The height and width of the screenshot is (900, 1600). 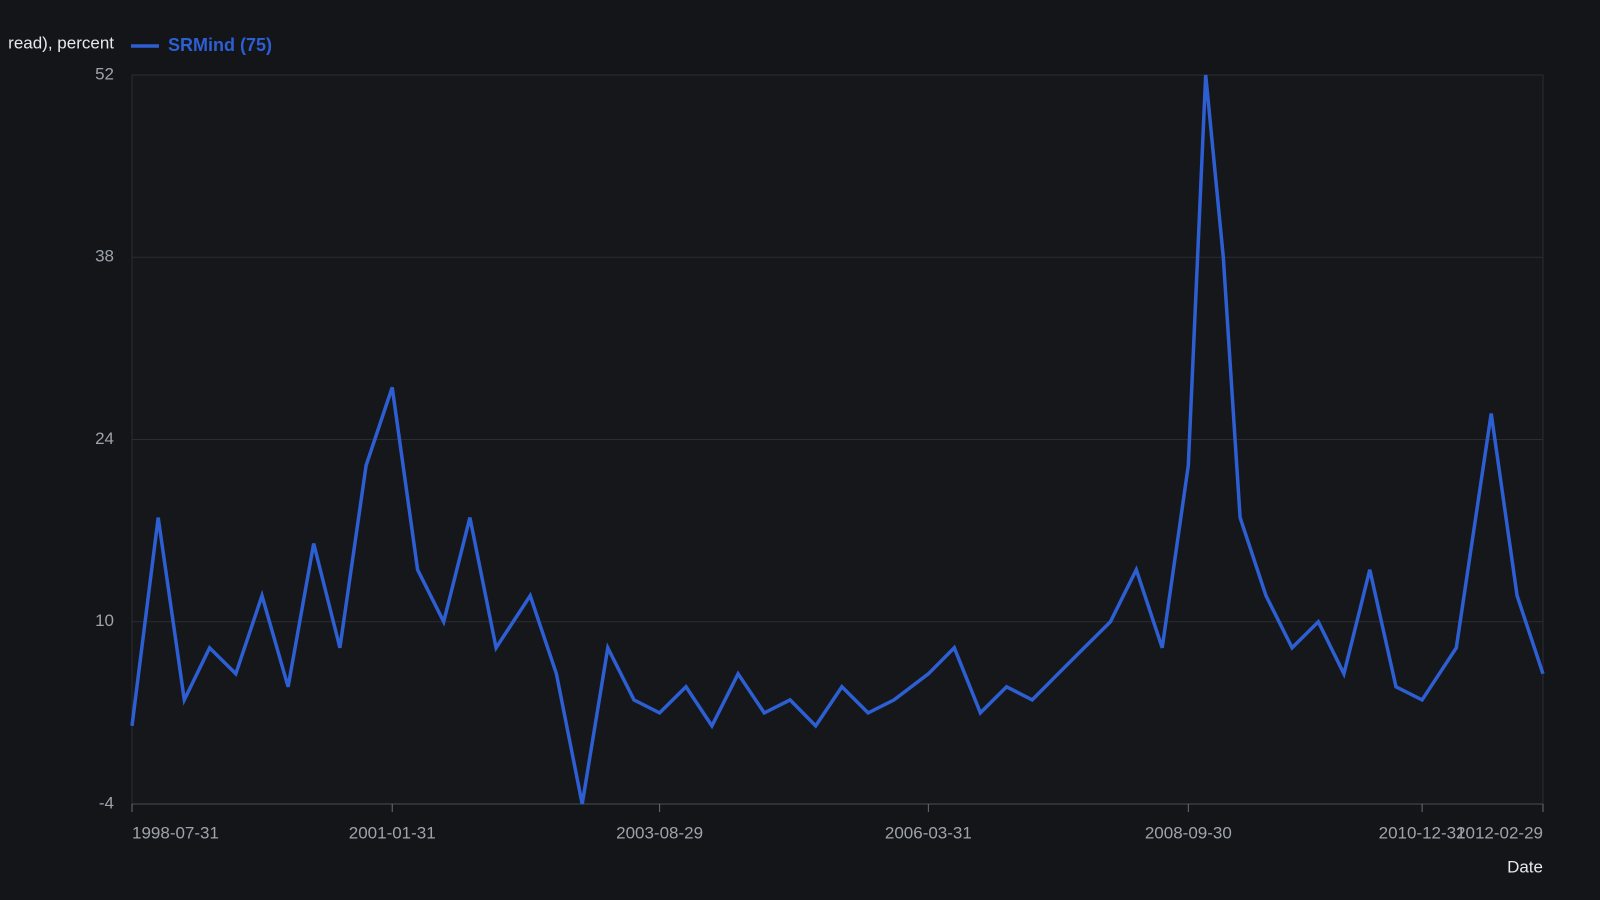 What do you see at coordinates (392, 832) in the screenshot?
I see `x-tick-label: 2001-01-31` at bounding box center [392, 832].